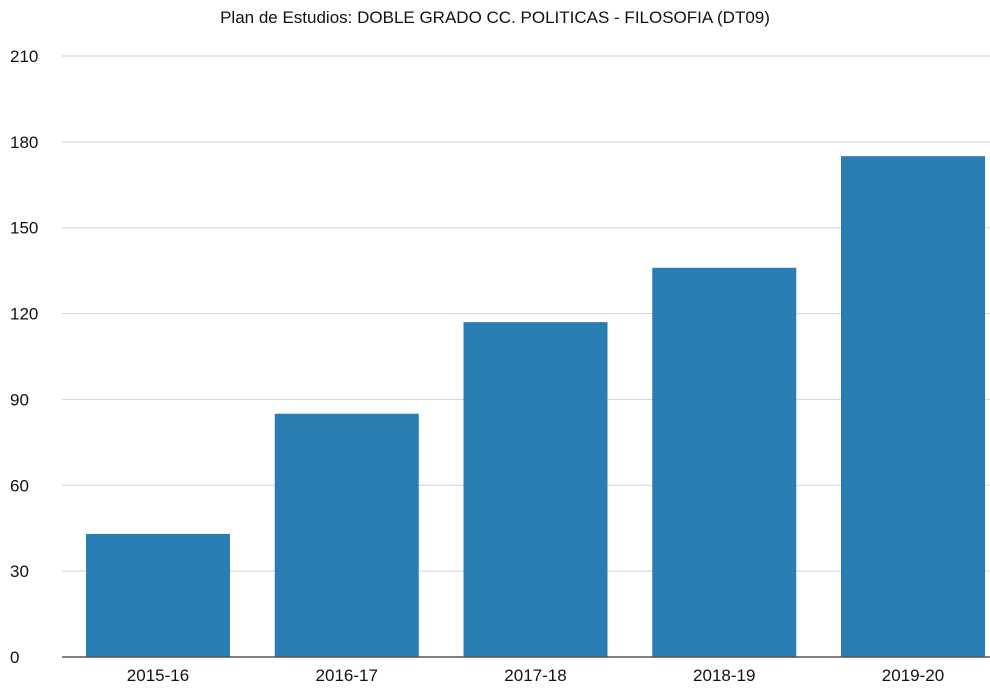 The height and width of the screenshot is (691, 990). I want to click on x-axis-tick-labels: 2015-16 2016-17 2017-18 2018-19 2019-20, so click(535, 675).